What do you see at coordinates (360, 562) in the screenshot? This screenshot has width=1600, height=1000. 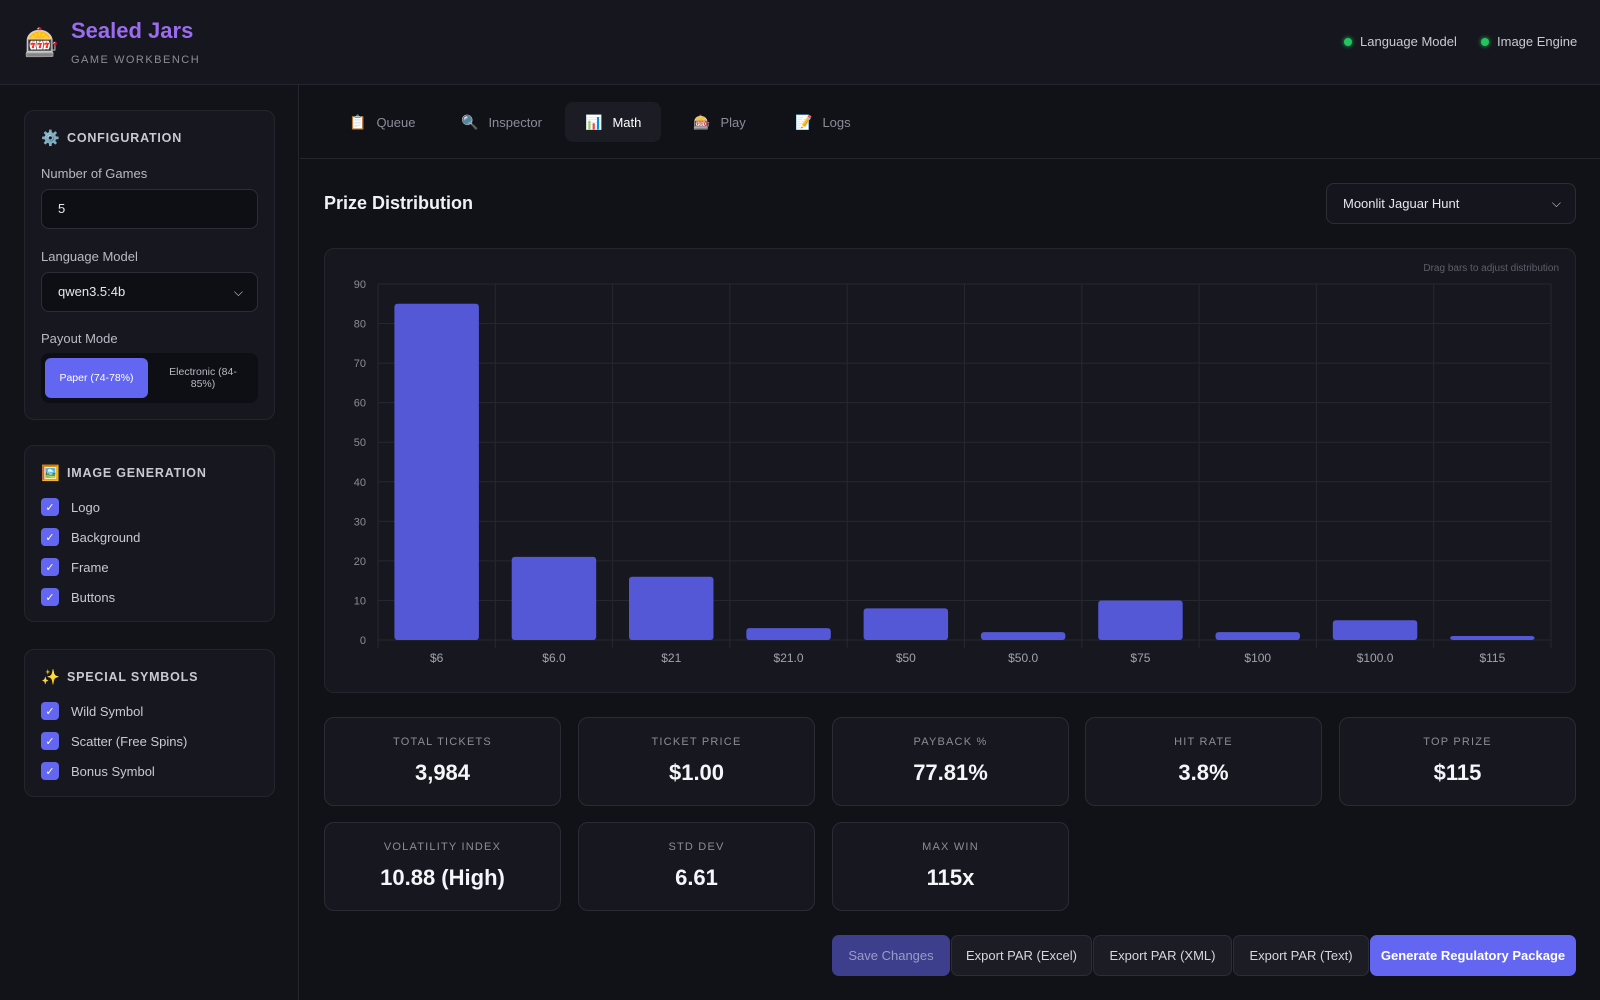 I see `y-tick-label: 20` at bounding box center [360, 562].